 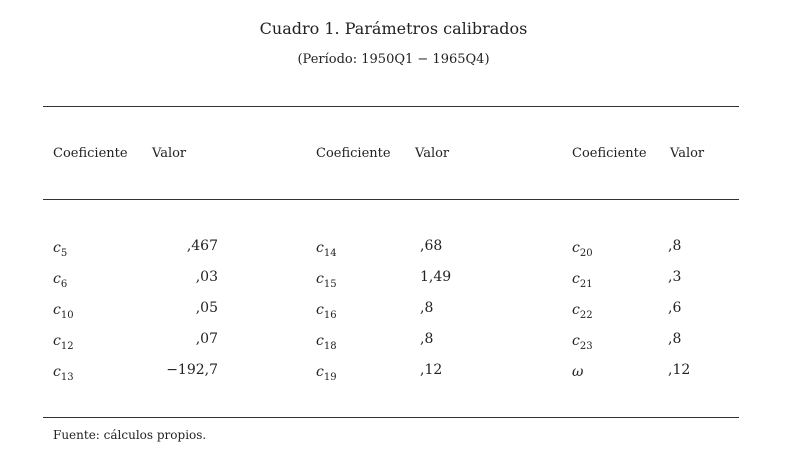 What do you see at coordinates (353, 153) in the screenshot?
I see `header-coeficiente-2: Coeficiente` at bounding box center [353, 153].